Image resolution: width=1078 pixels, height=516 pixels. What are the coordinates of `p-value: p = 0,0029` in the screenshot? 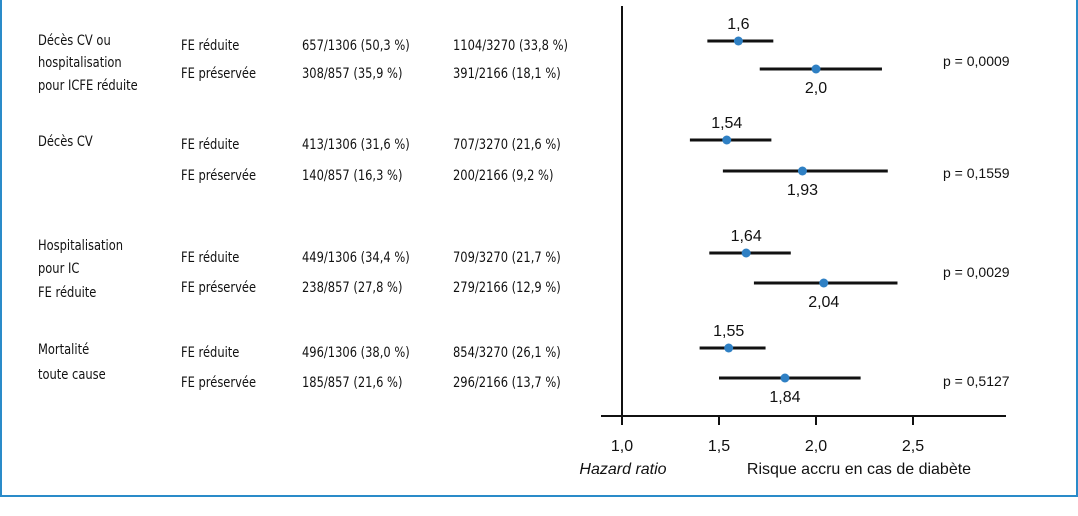 It's located at (976, 272).